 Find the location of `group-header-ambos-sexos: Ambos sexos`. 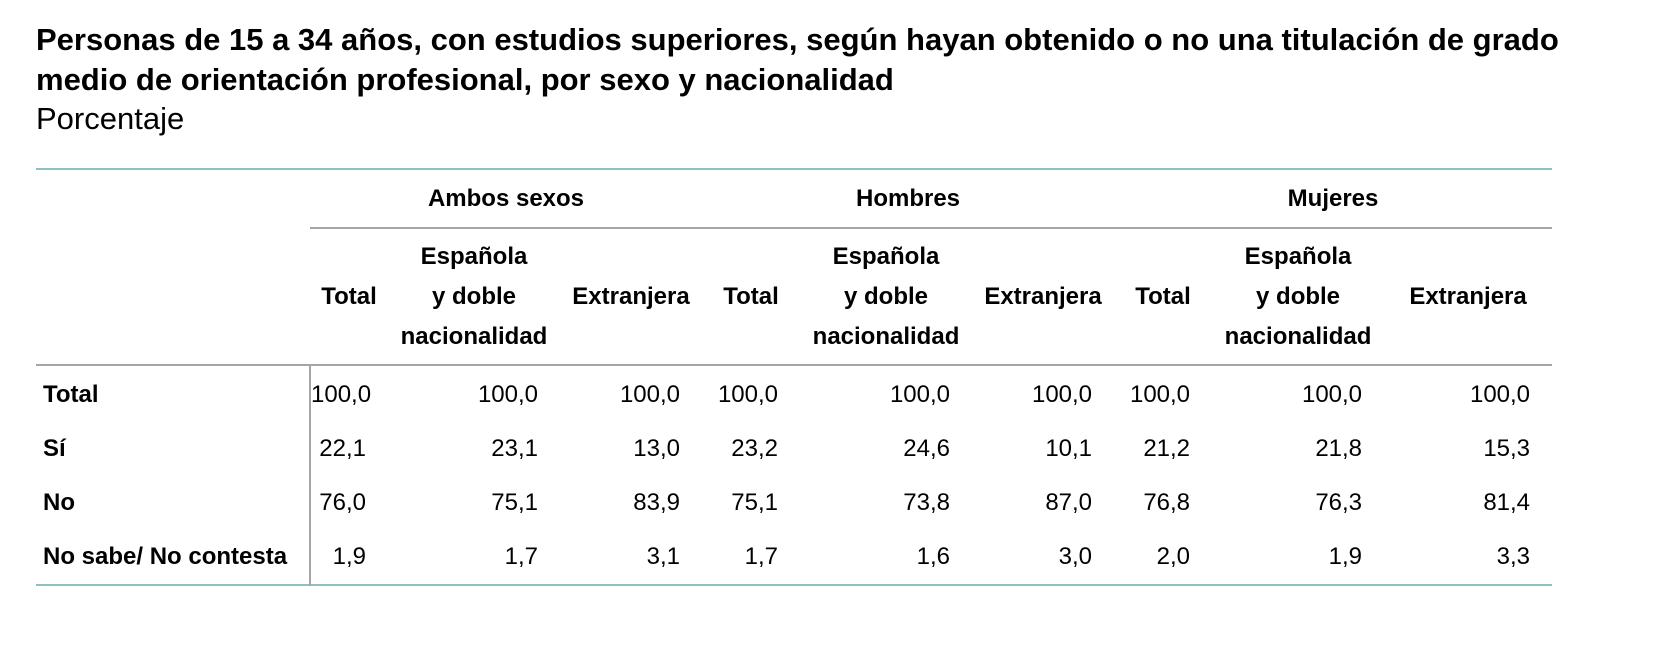

group-header-ambos-sexos: Ambos sexos is located at coordinates (506, 199).